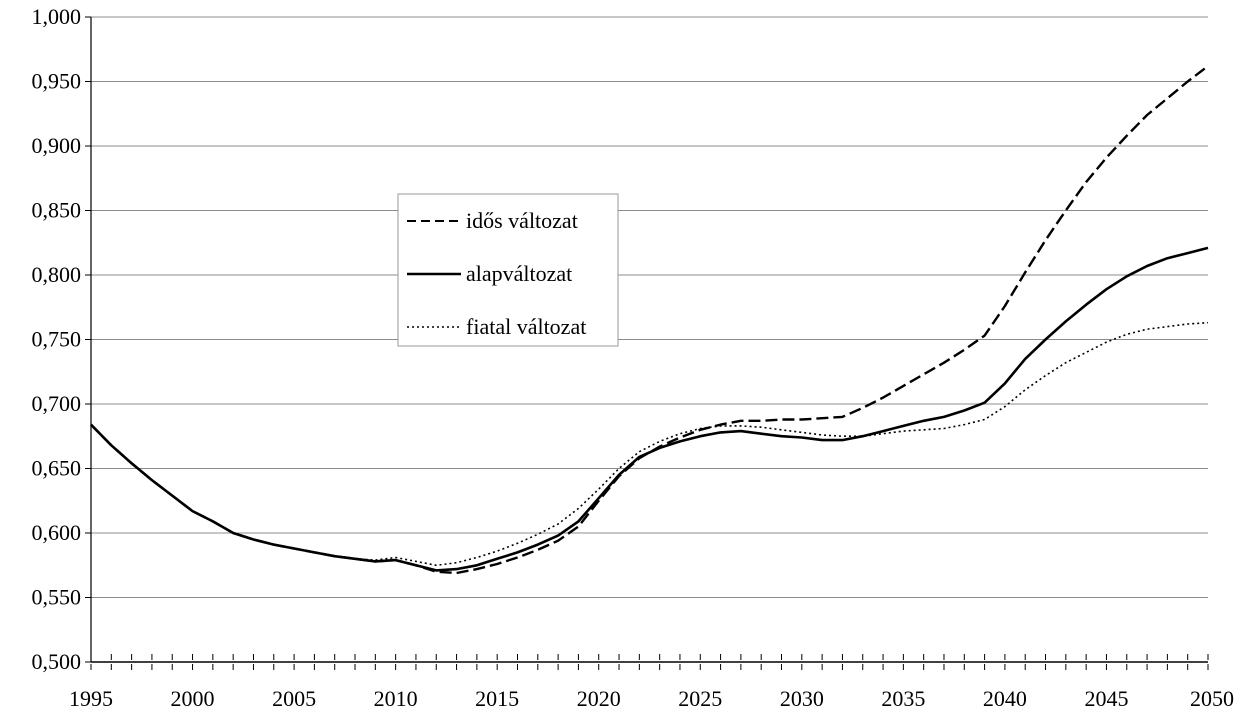 This screenshot has width=1238, height=723. Describe the element at coordinates (193, 698) in the screenshot. I see `x-tick-label: 2000` at that location.